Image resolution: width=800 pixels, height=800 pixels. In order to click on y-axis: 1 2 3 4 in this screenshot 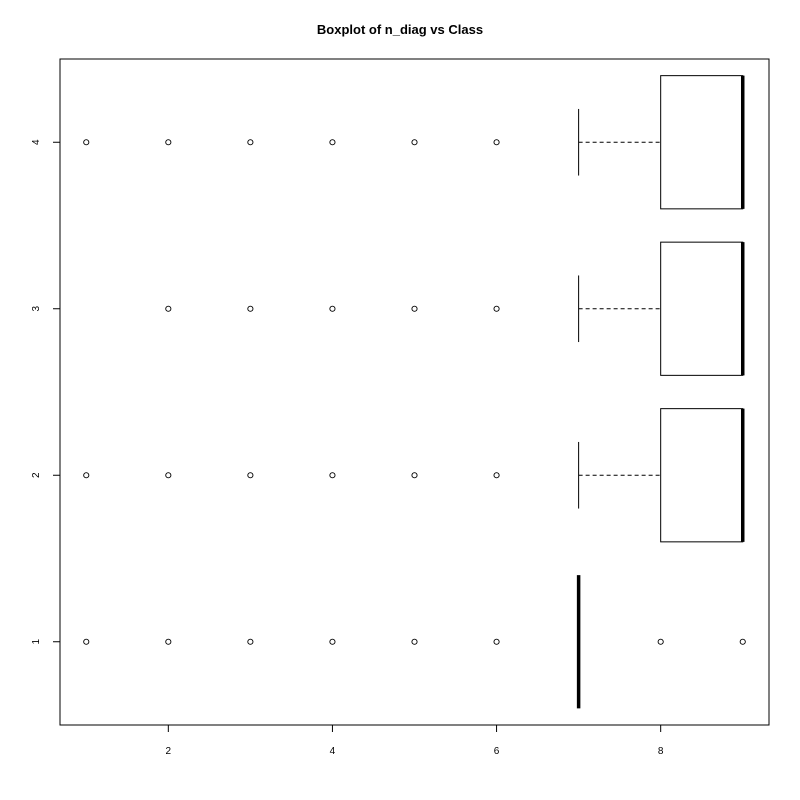, I will do `click(45, 392)`.